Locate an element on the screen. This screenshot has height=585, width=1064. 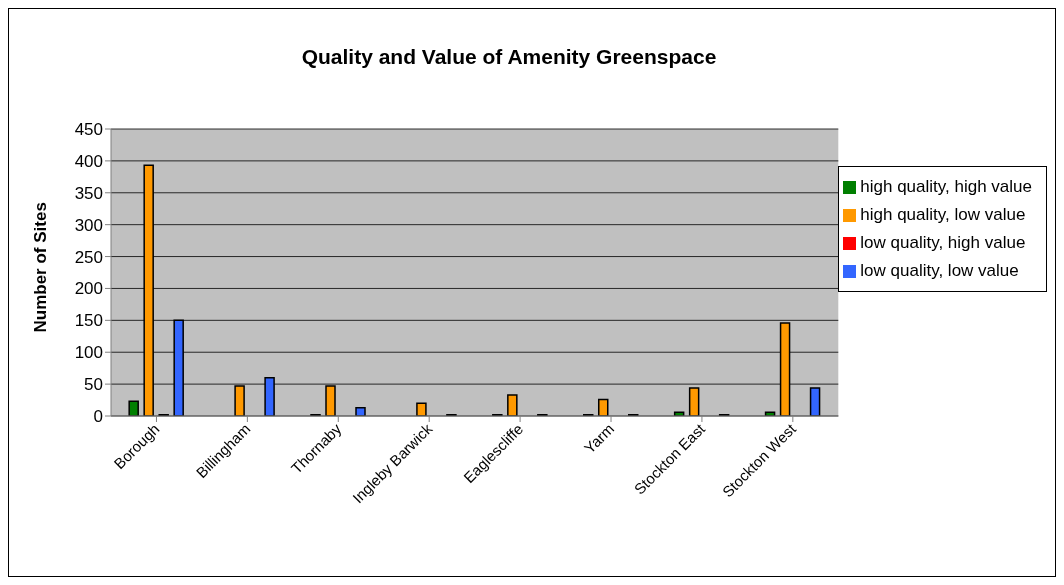
y-tick-label: 50 is located at coordinates (93, 385).